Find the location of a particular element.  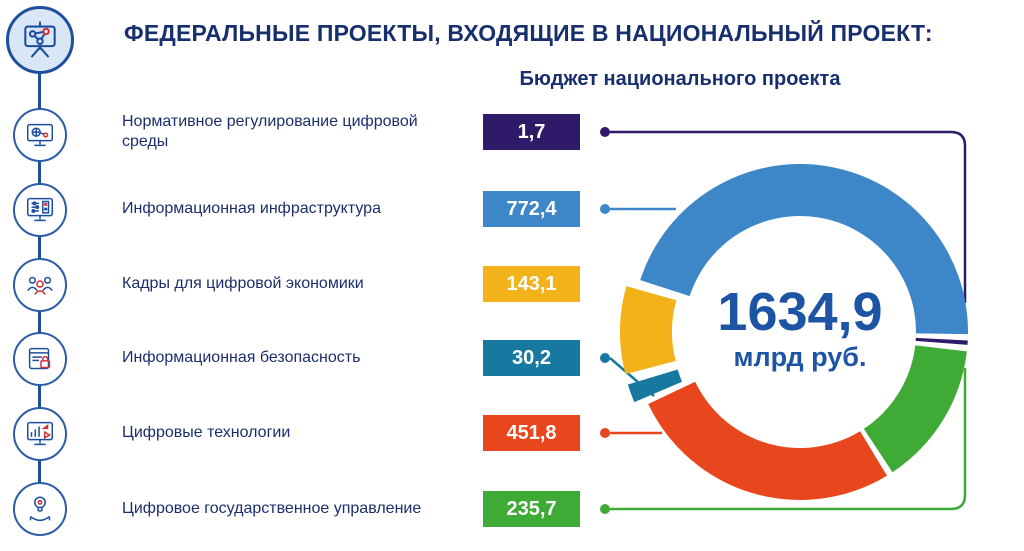

monitor-network-icon is located at coordinates (40, 135).